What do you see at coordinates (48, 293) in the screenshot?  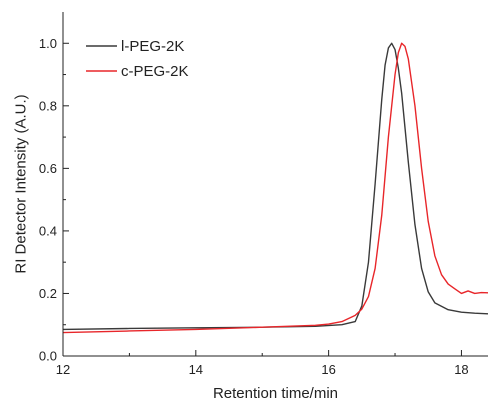 I see `y-tick-label: 0.2` at bounding box center [48, 293].